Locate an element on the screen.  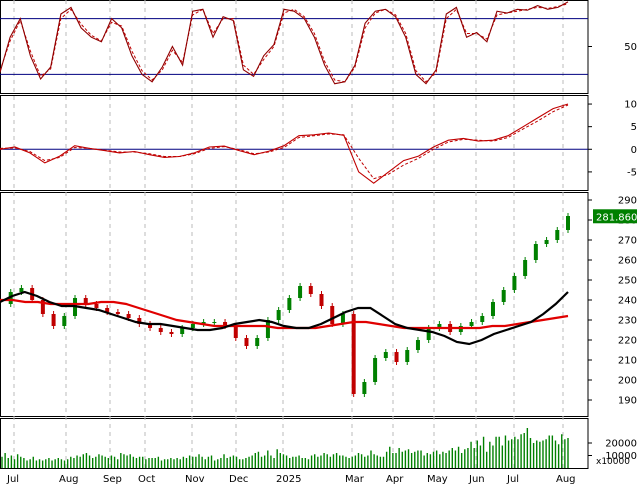
macd-line is located at coordinates (284, 143).